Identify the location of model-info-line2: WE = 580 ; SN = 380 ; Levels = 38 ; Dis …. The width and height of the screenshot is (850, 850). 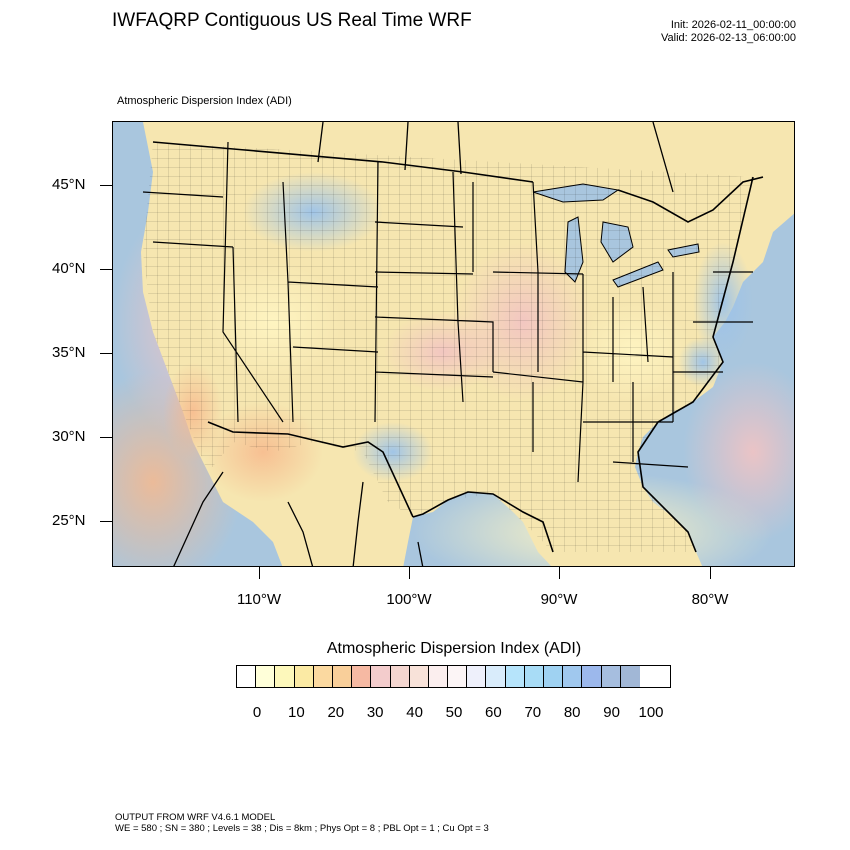
(302, 828).